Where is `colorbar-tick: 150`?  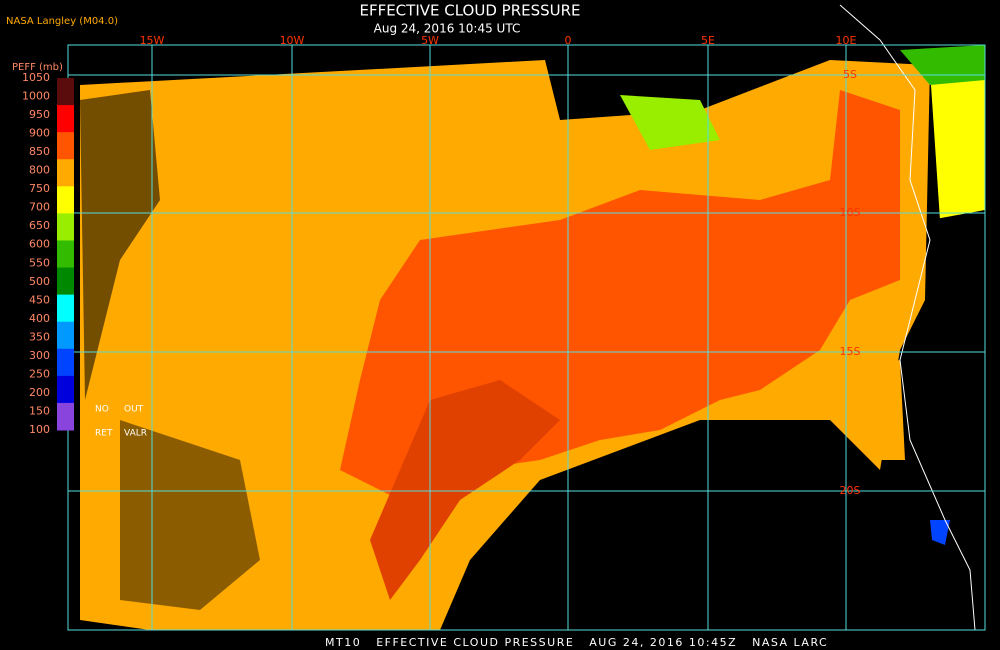
colorbar-tick: 150 is located at coordinates (39, 410).